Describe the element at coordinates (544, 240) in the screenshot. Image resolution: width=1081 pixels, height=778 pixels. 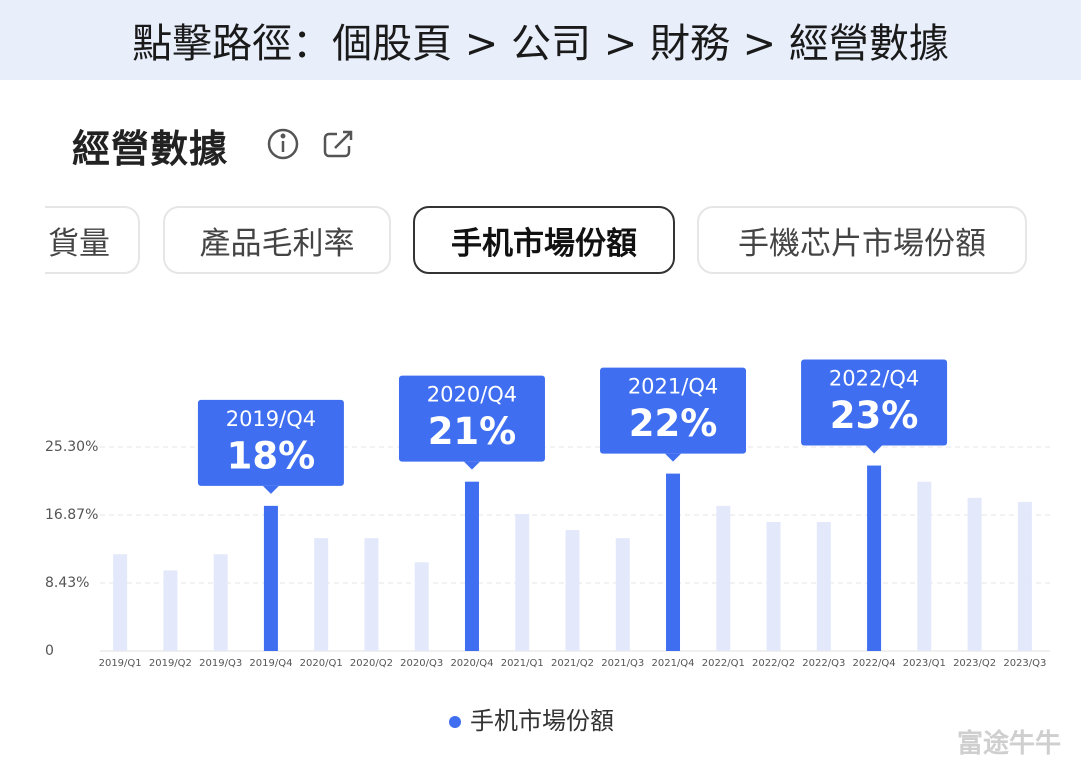
I see `tab: 手机市場份額` at that location.